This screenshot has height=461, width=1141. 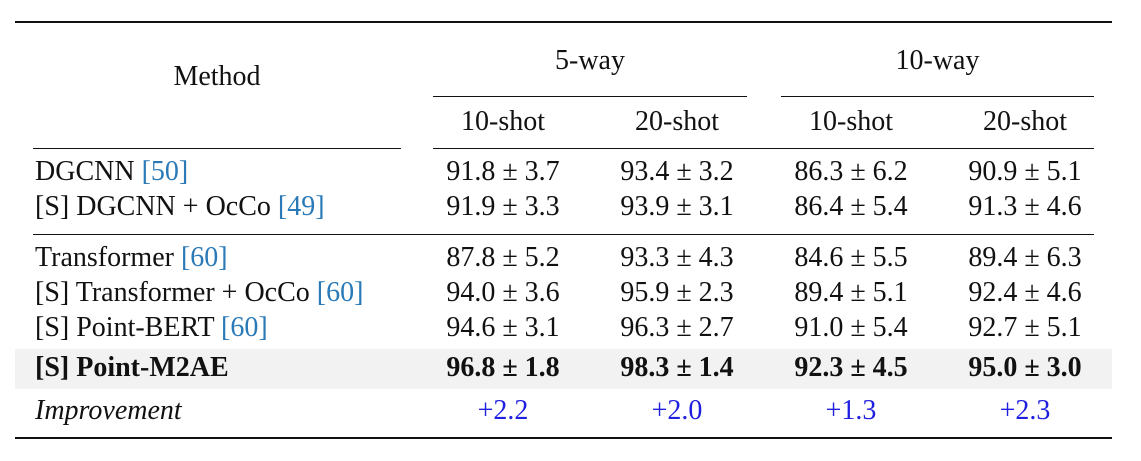 I want to click on top-rule, so click(x=563, y=22).